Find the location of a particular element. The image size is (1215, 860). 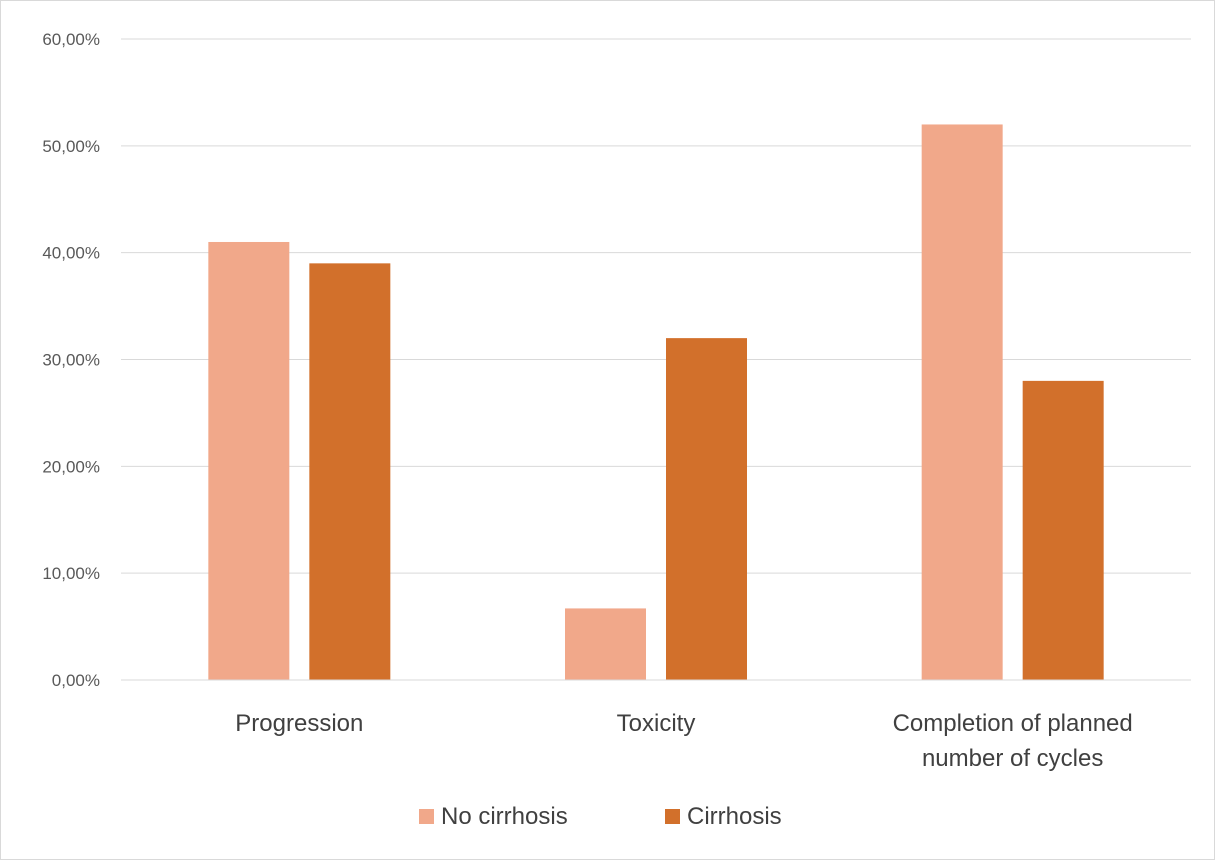

y-tick-label: 40,00% is located at coordinates (71, 253).